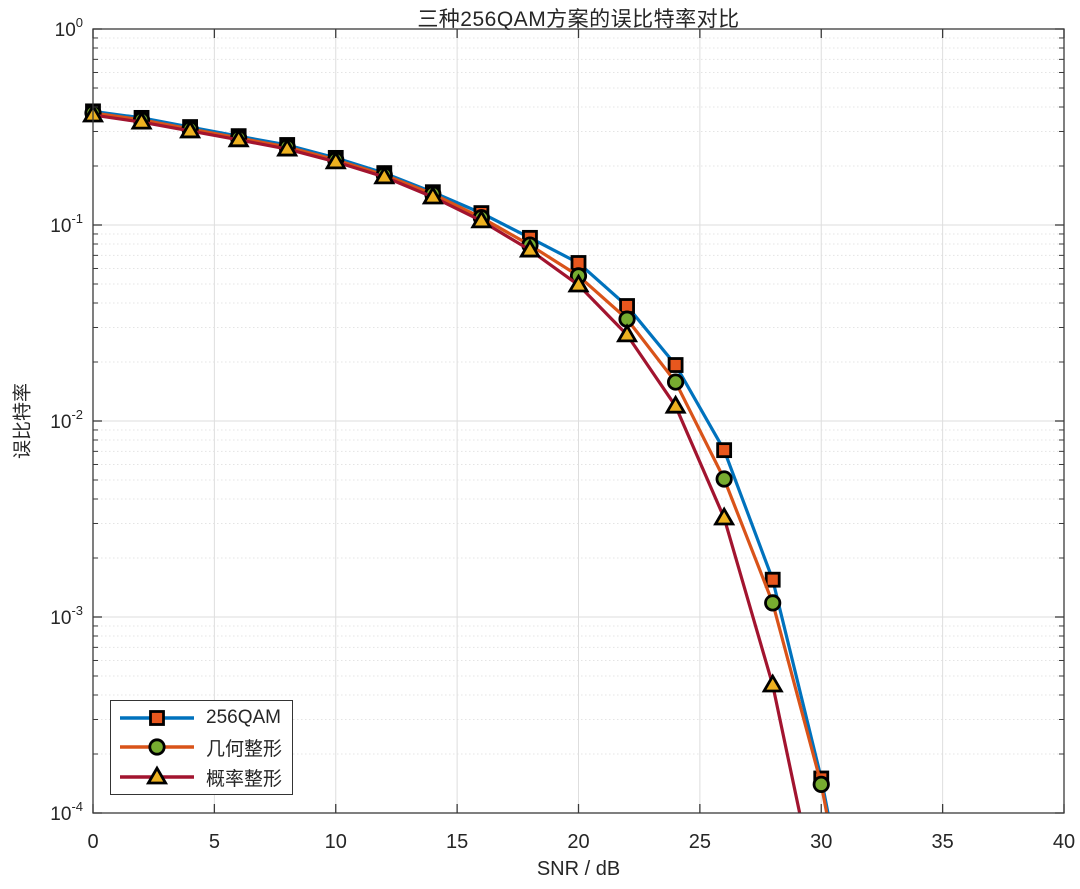 The width and height of the screenshot is (1080, 889). Describe the element at coordinates (244, 779) in the screenshot. I see `legend-label: 概率整形` at that location.